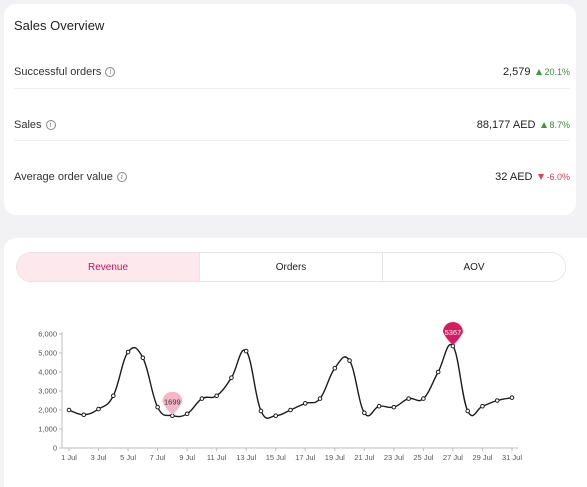  Describe the element at coordinates (557, 72) in the screenshot. I see `trend-value: 20.1%` at that location.